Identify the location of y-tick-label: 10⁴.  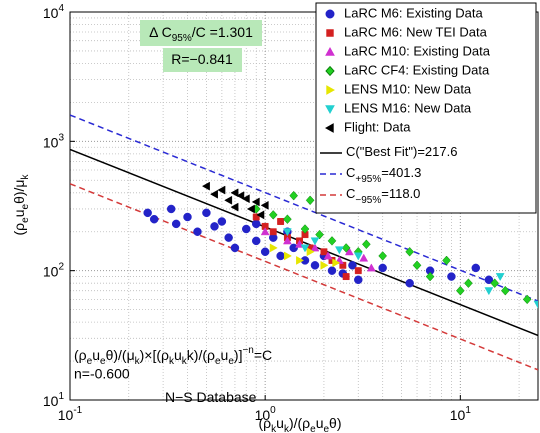
(54, 12).